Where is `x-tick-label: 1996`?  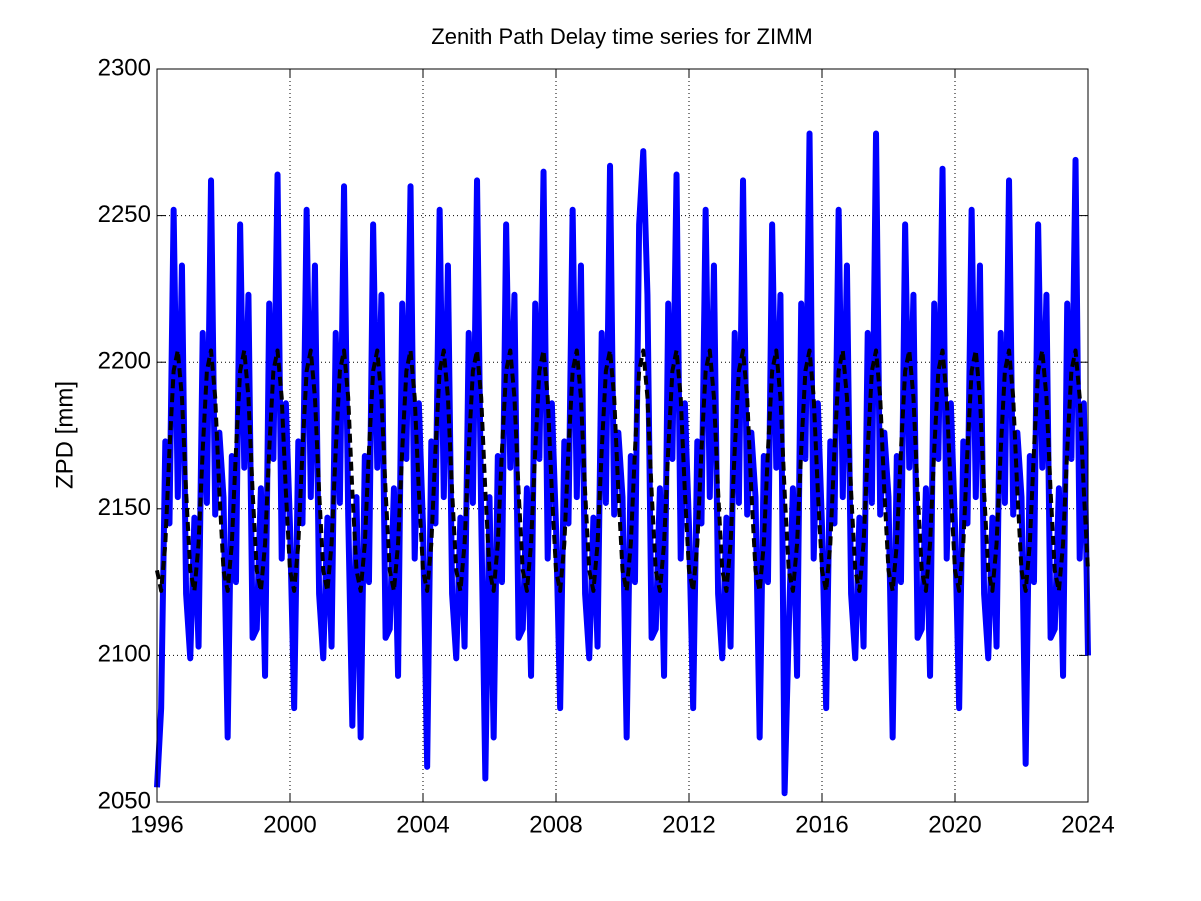 x-tick-label: 1996 is located at coordinates (156, 824).